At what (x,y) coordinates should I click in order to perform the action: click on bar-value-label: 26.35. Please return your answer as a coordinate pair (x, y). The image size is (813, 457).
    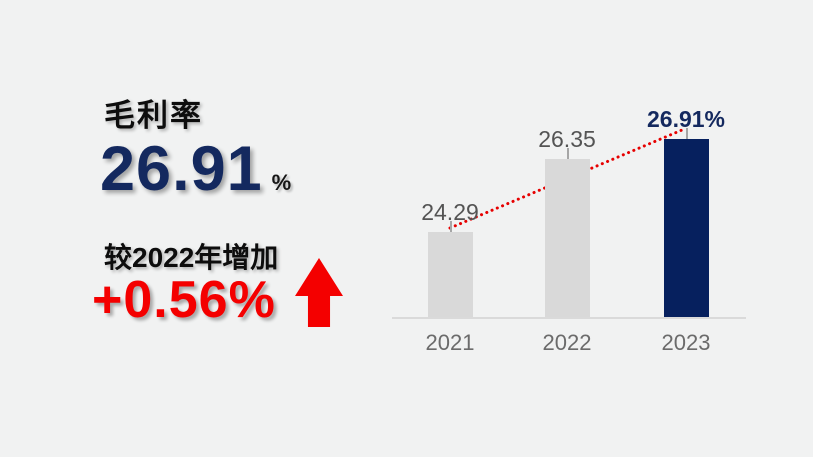
    Looking at the image, I should click on (567, 139).